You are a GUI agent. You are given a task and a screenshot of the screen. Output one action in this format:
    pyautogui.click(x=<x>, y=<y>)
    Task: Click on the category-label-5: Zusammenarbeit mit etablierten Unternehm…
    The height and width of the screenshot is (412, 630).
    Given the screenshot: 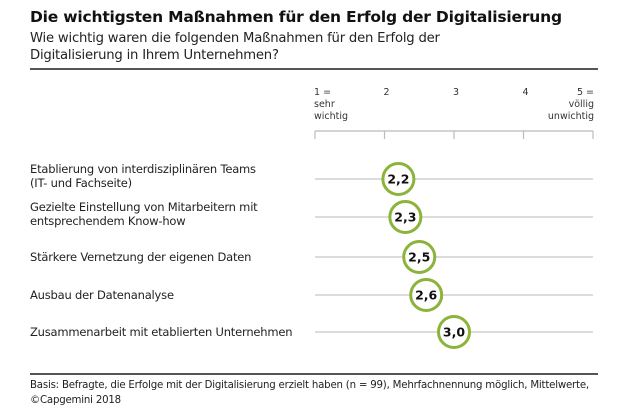 What is the action you would take?
    pyautogui.click(x=161, y=332)
    